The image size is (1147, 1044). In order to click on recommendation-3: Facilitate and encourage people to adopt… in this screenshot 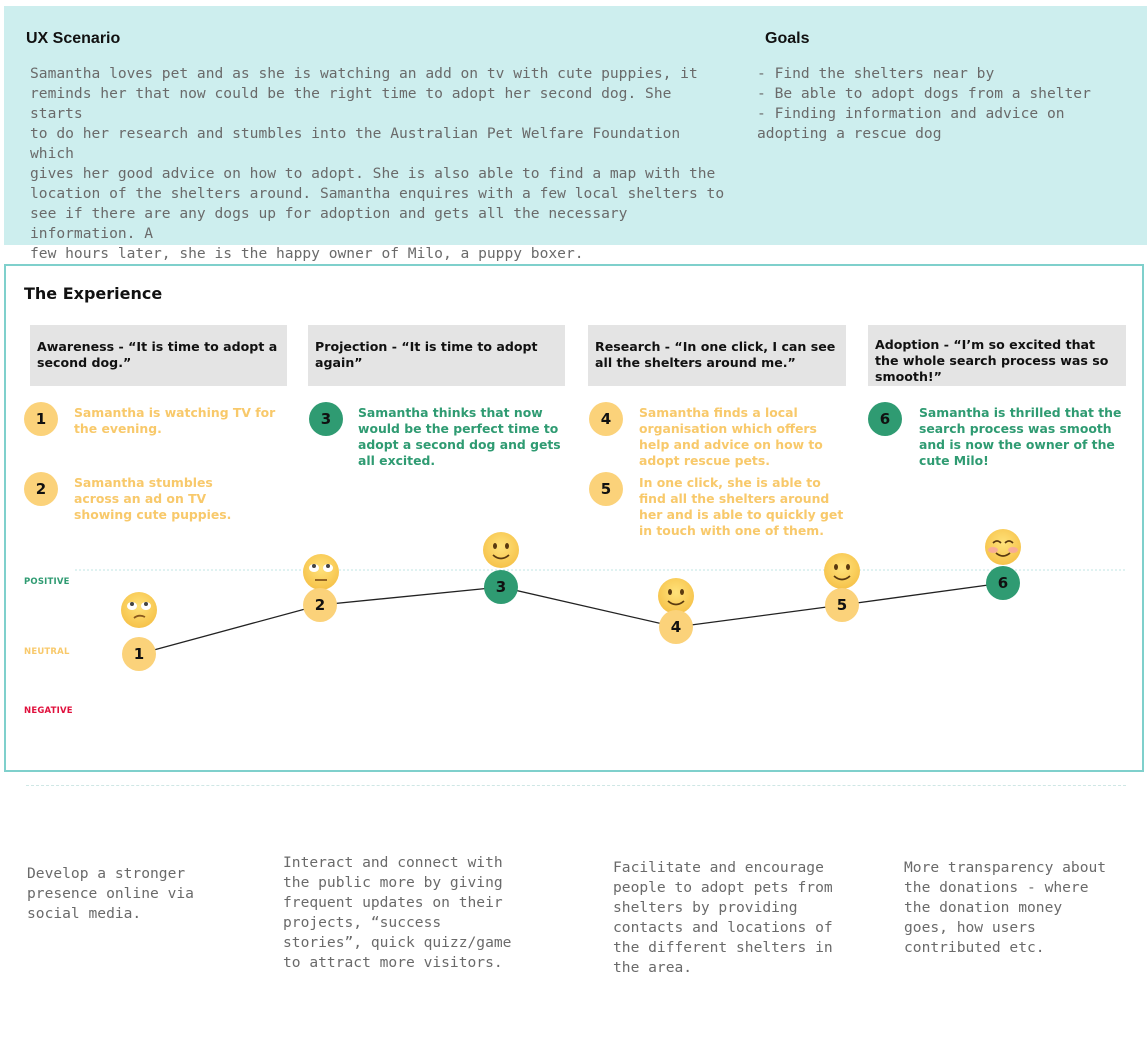, I will do `click(723, 917)`.